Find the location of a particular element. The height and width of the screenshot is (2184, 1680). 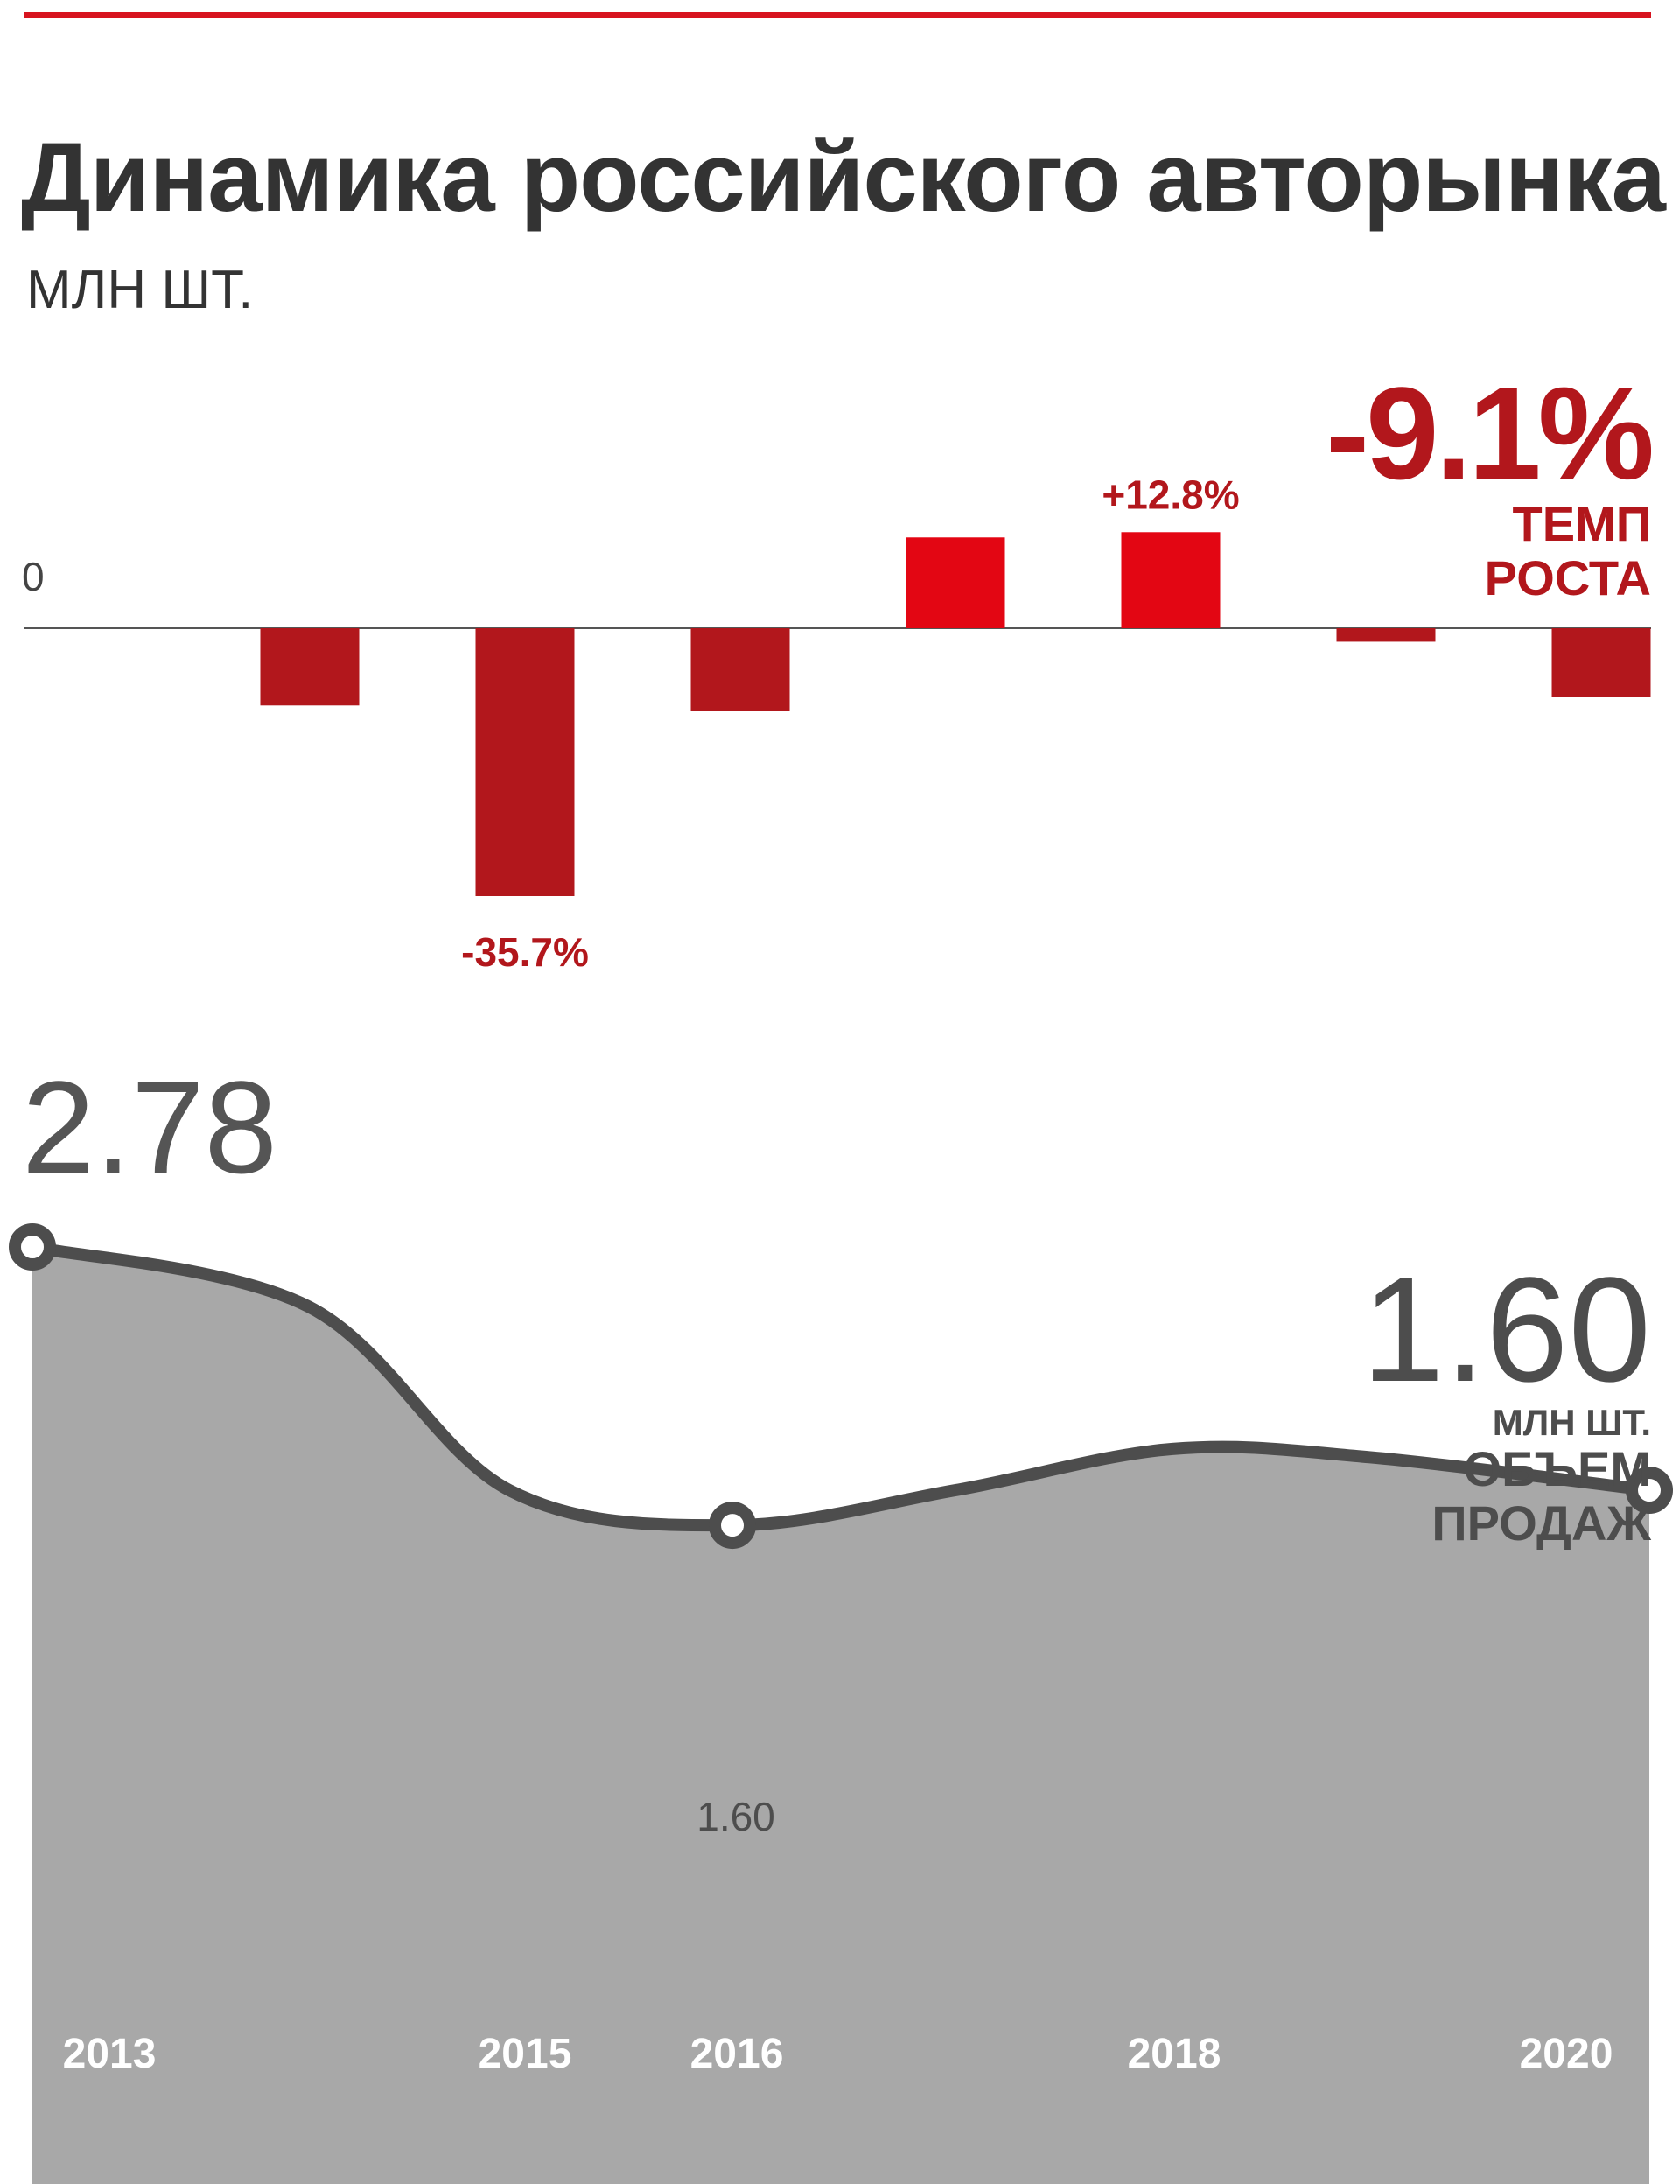

bar-2018 is located at coordinates (1171, 580).